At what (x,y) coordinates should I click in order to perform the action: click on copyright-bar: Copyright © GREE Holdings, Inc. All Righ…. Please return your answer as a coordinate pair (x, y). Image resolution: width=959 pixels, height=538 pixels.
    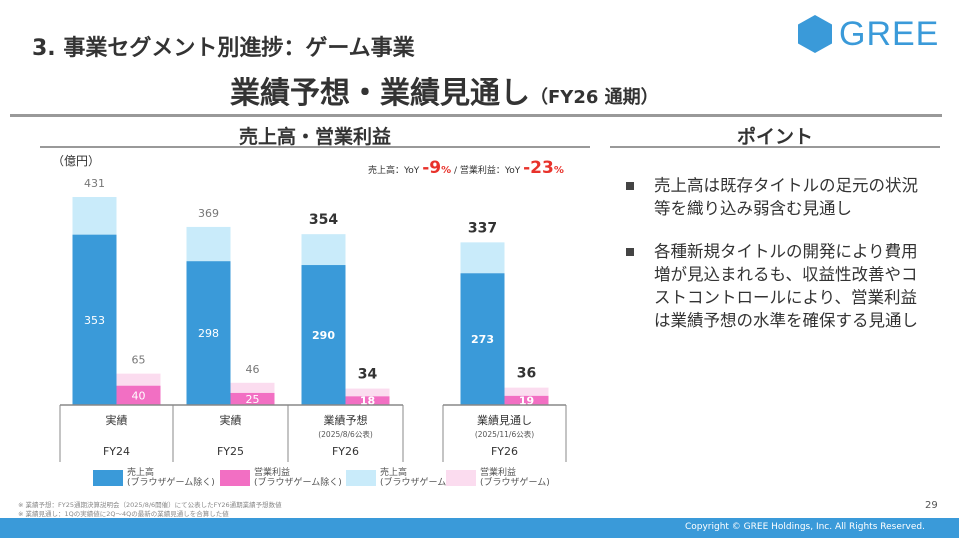
    Looking at the image, I should click on (479, 528).